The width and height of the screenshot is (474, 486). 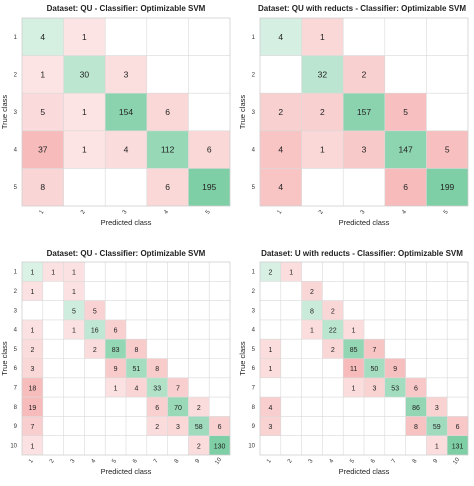 I want to click on x-tick-label: 10, so click(x=218, y=460).